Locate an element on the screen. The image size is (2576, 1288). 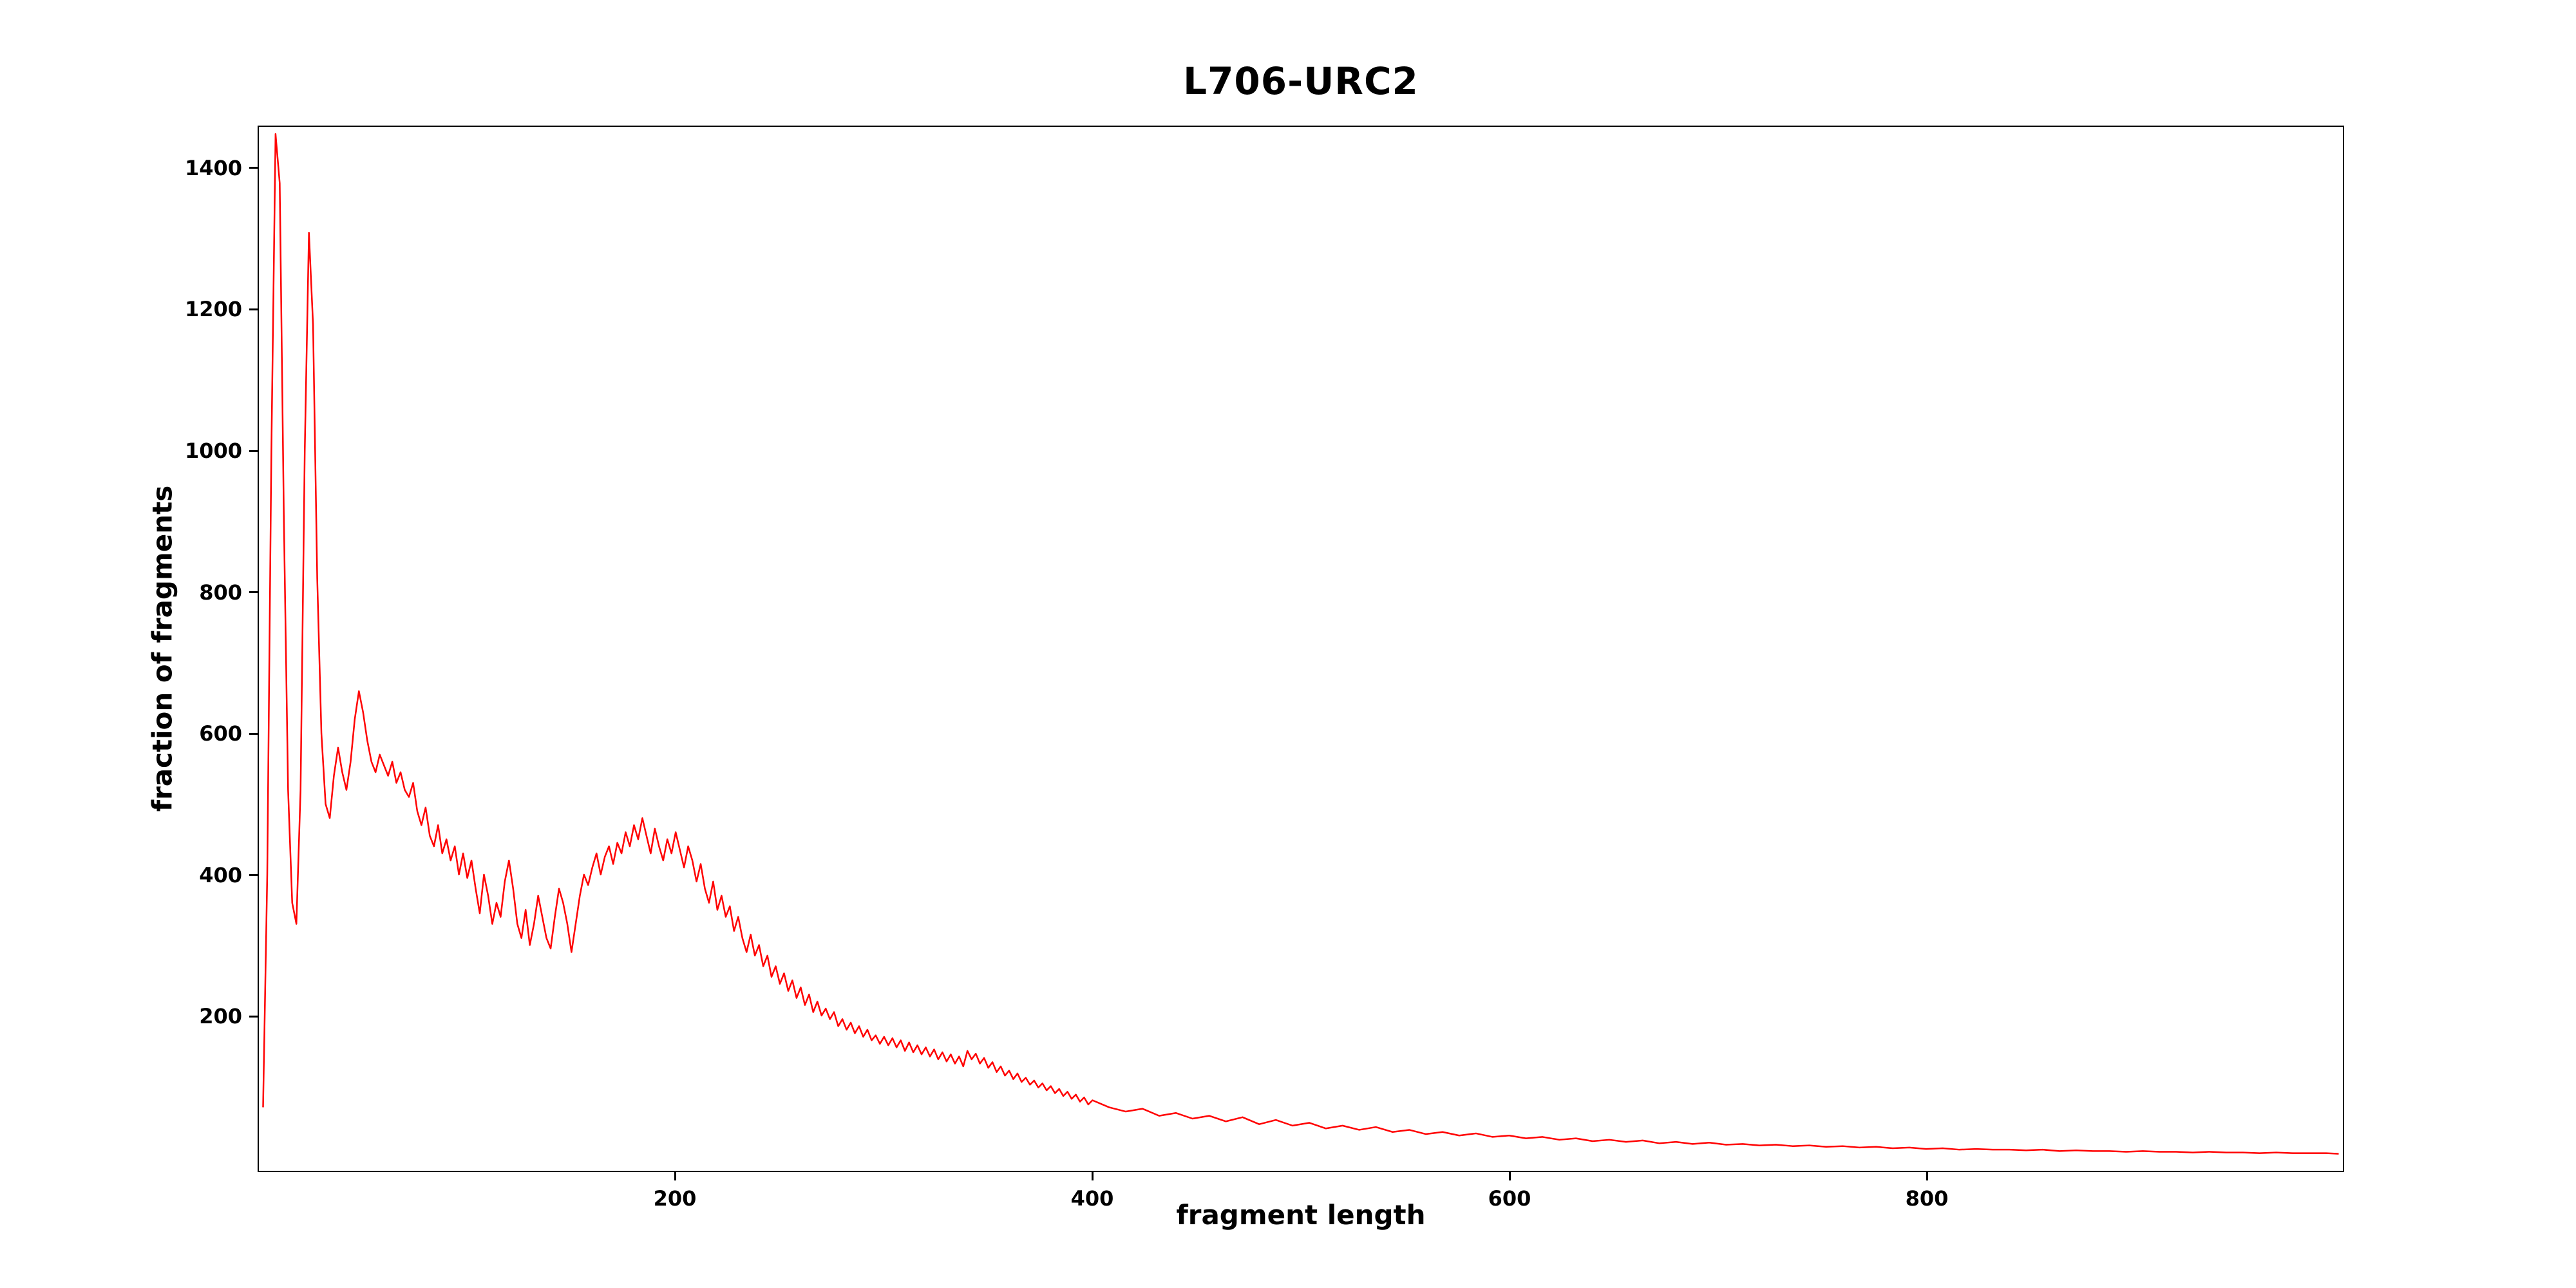
y-axis-label: fraction of fragments is located at coordinates (162, 649).